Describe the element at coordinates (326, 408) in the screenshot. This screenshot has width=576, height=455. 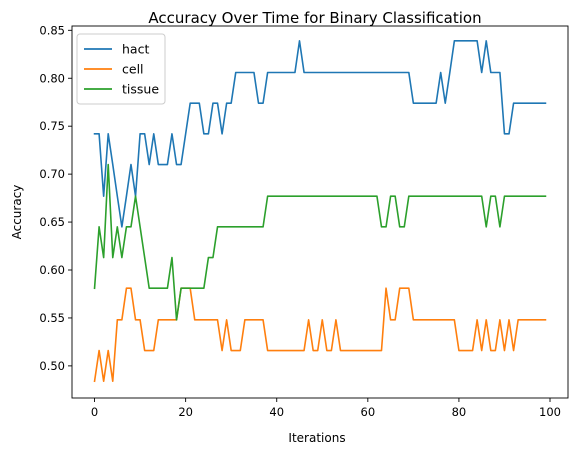
I see `x-axis-ticks: 0 20 40 60 80 100` at that location.